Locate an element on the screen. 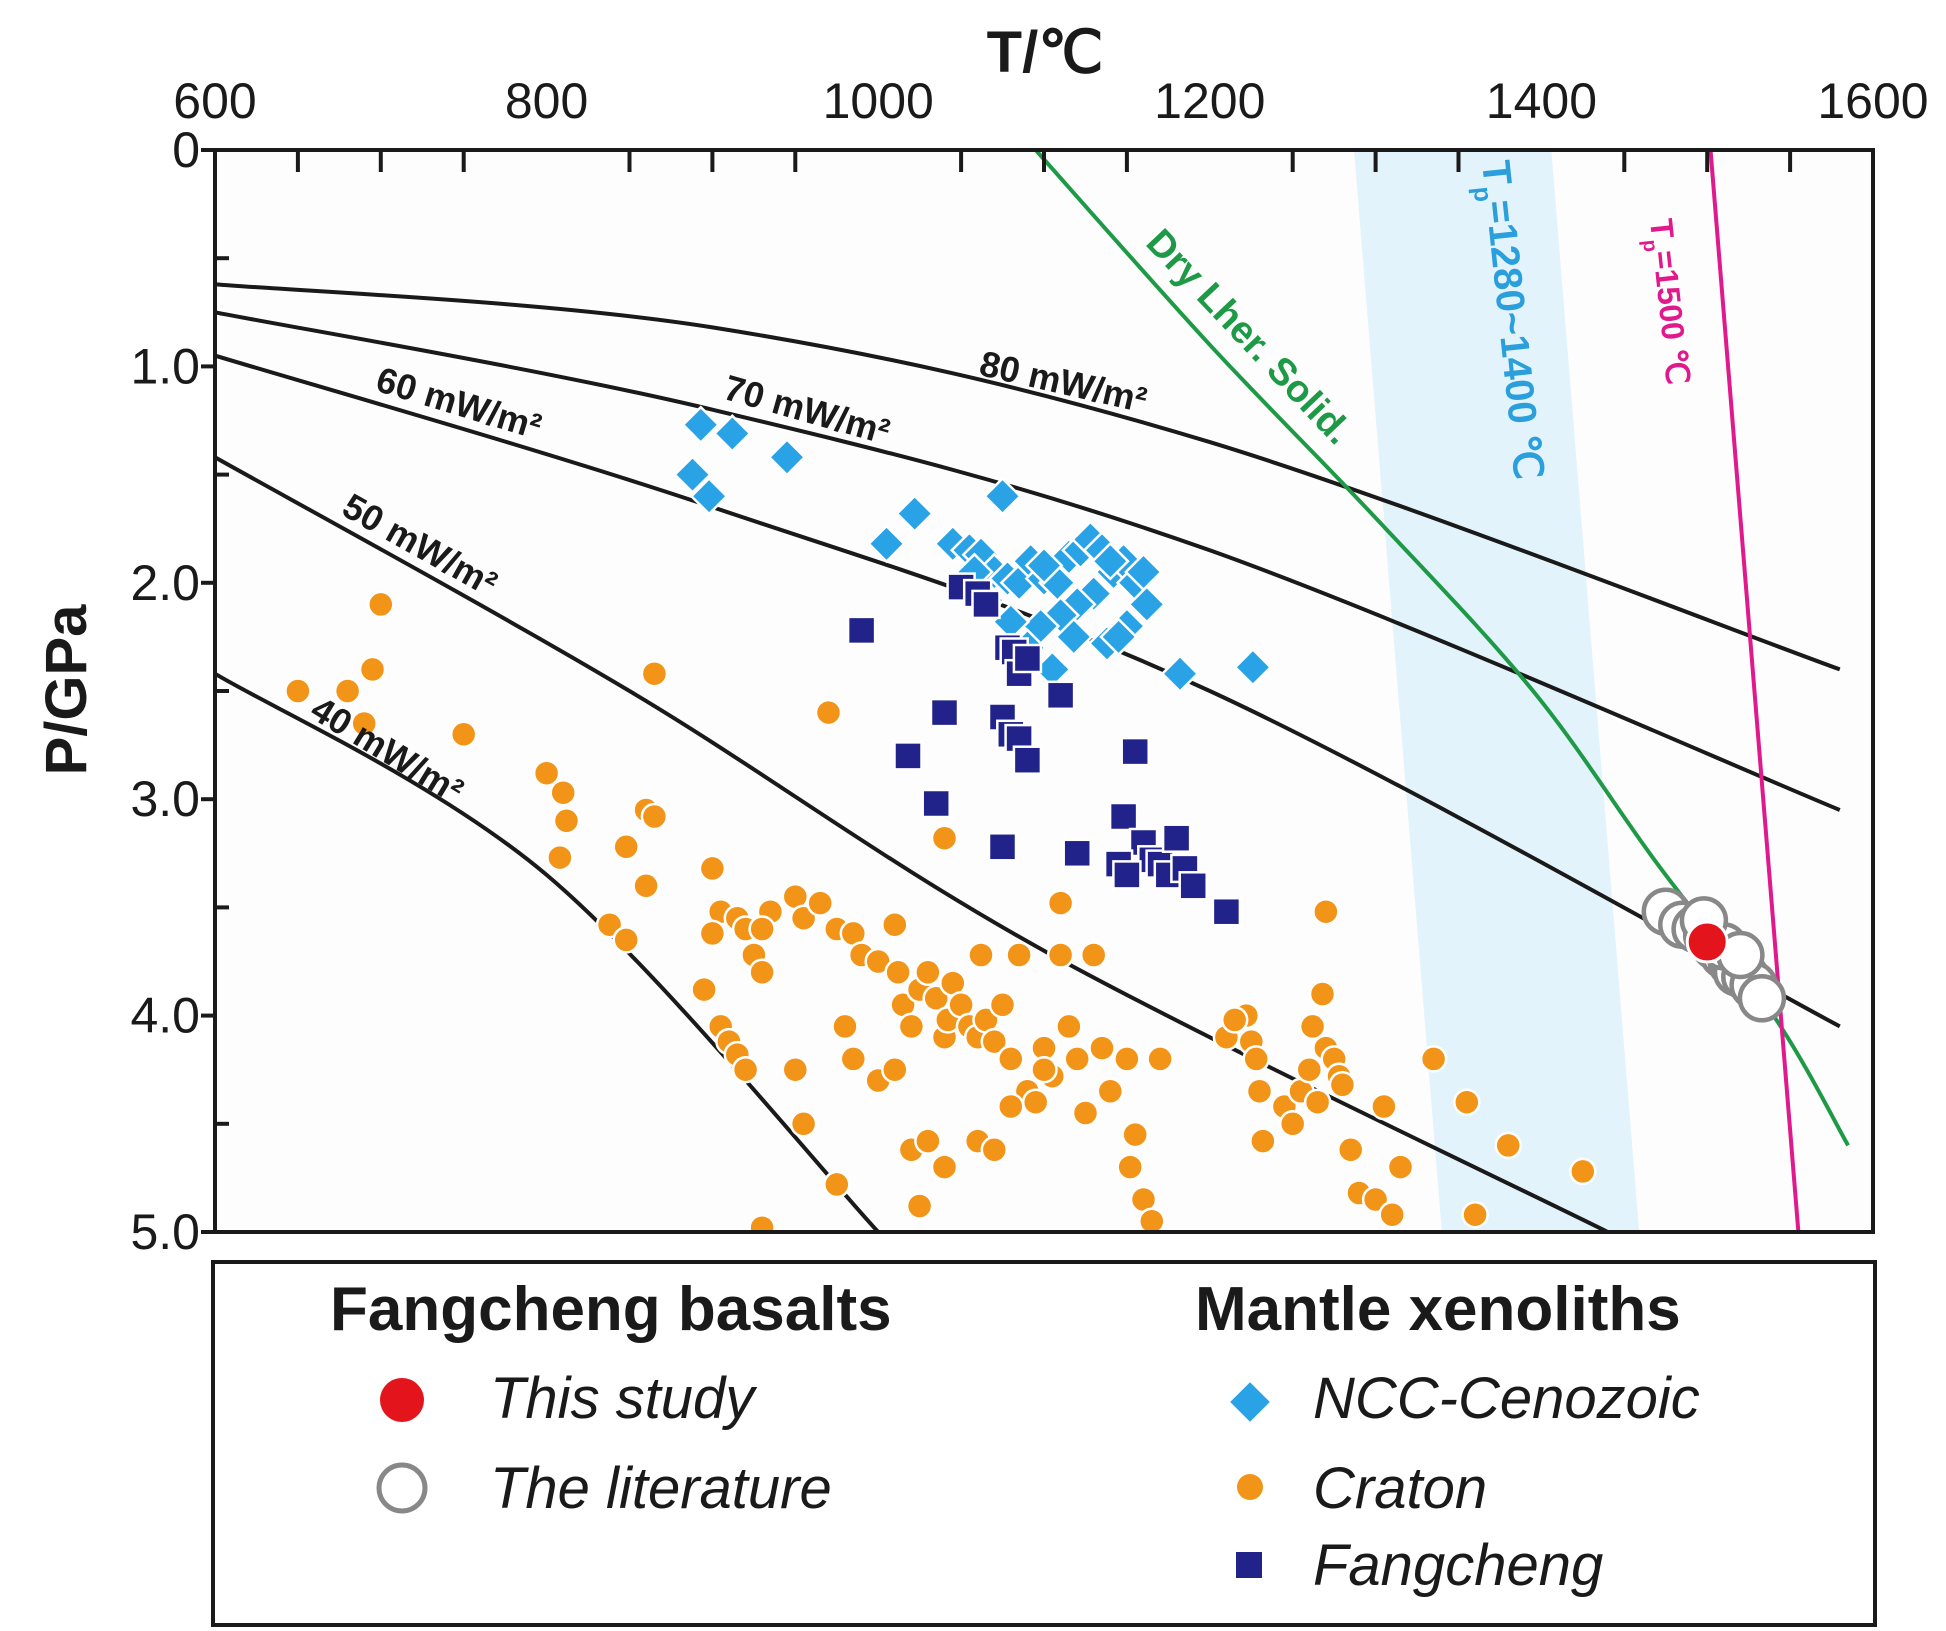 The image size is (1946, 1631). legend-heading-xenoliths: Mantle xenoliths is located at coordinates (1438, 1309).